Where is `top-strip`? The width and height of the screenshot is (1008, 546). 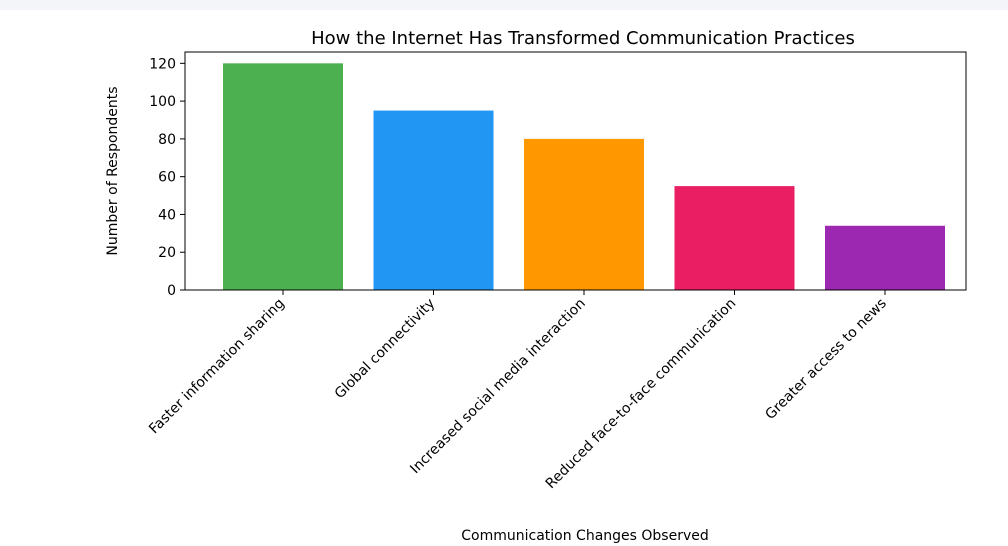 top-strip is located at coordinates (504, 5).